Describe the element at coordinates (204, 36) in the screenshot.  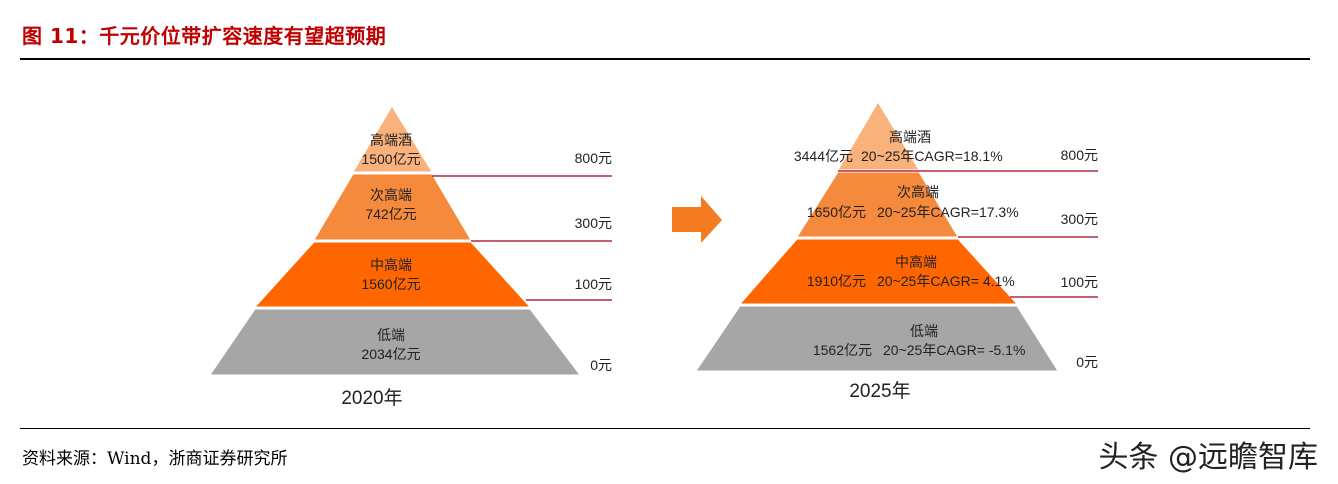
I see `figure-title: 图 11：千元价位带扩容速度有望超预期` at that location.